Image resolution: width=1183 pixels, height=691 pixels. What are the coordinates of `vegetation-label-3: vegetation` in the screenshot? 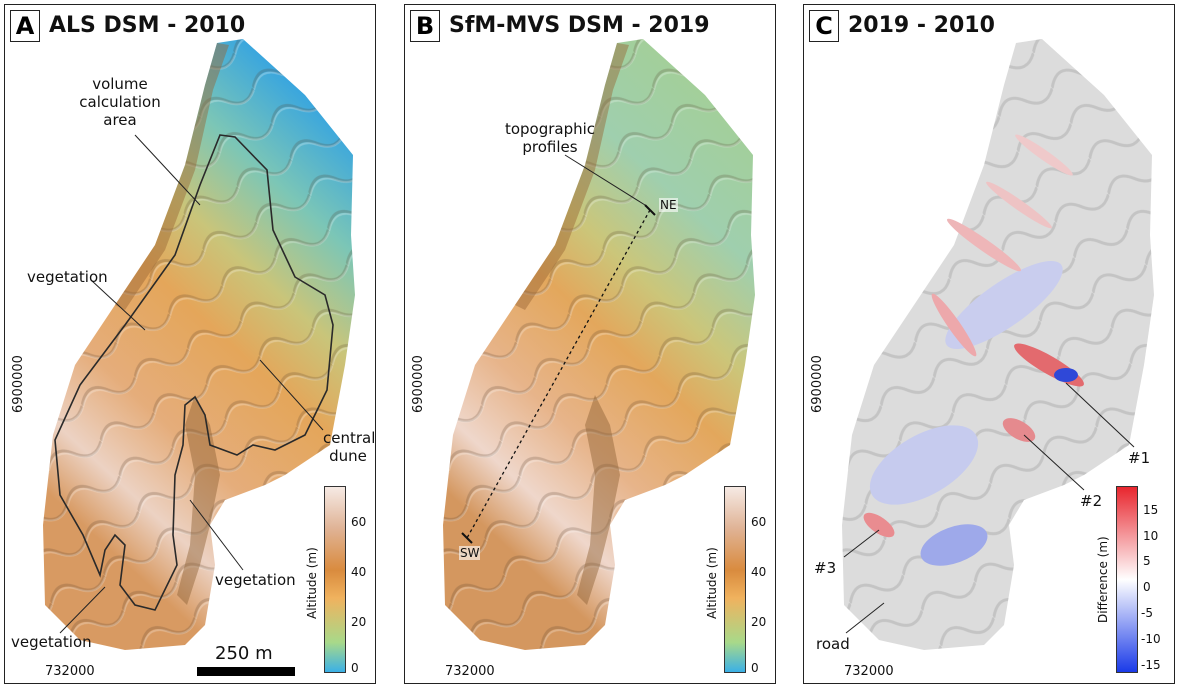 It's located at (51, 642).